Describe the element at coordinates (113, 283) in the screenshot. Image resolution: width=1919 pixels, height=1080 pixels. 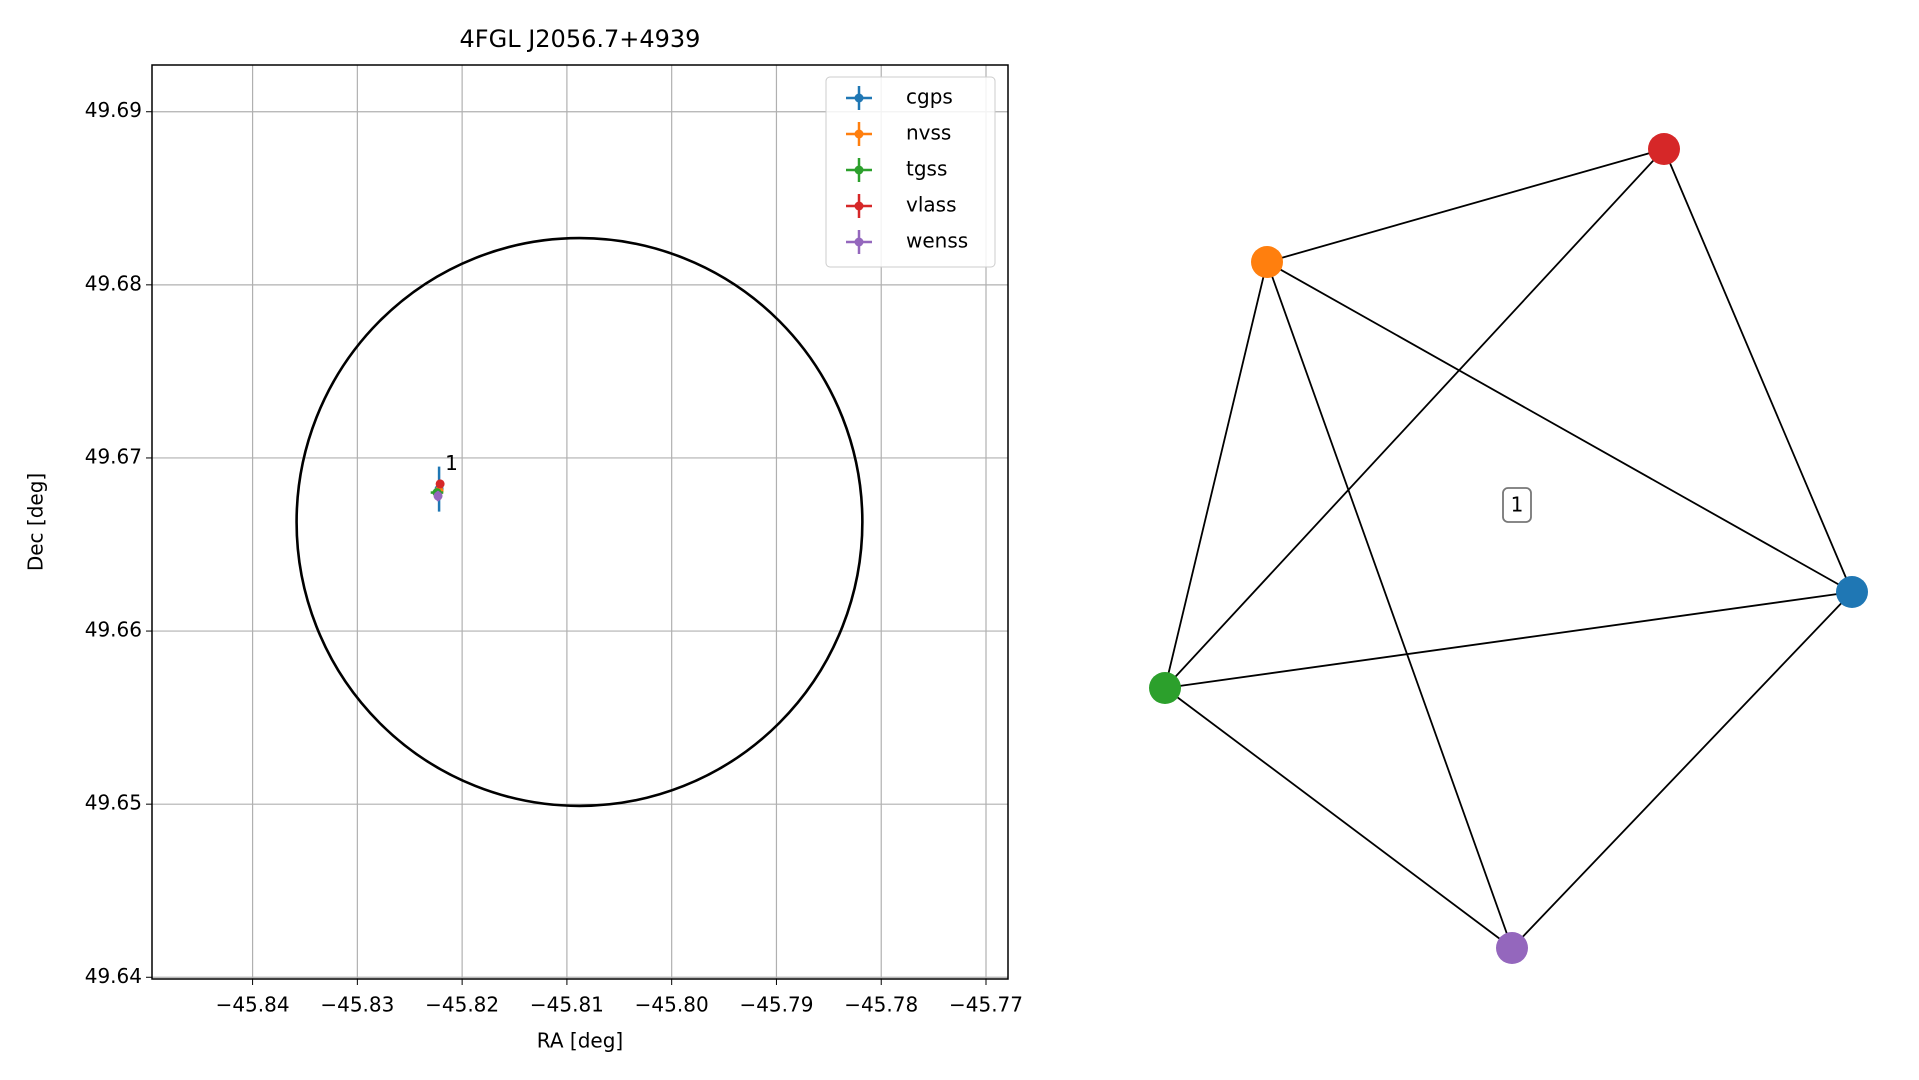
I see `y-tick-label: 49.68` at that location.